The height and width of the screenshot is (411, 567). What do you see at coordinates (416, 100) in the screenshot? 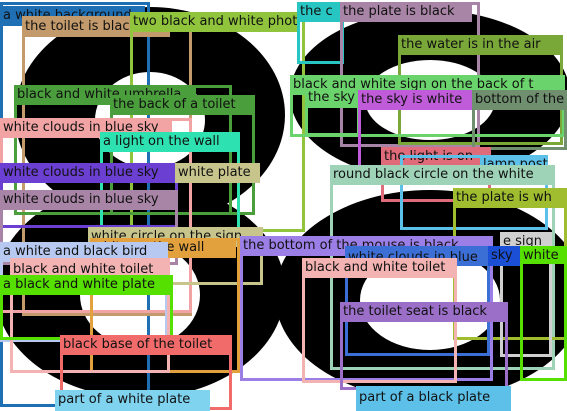
I see `box-sky-is-white-label: the sky is white` at bounding box center [416, 100].